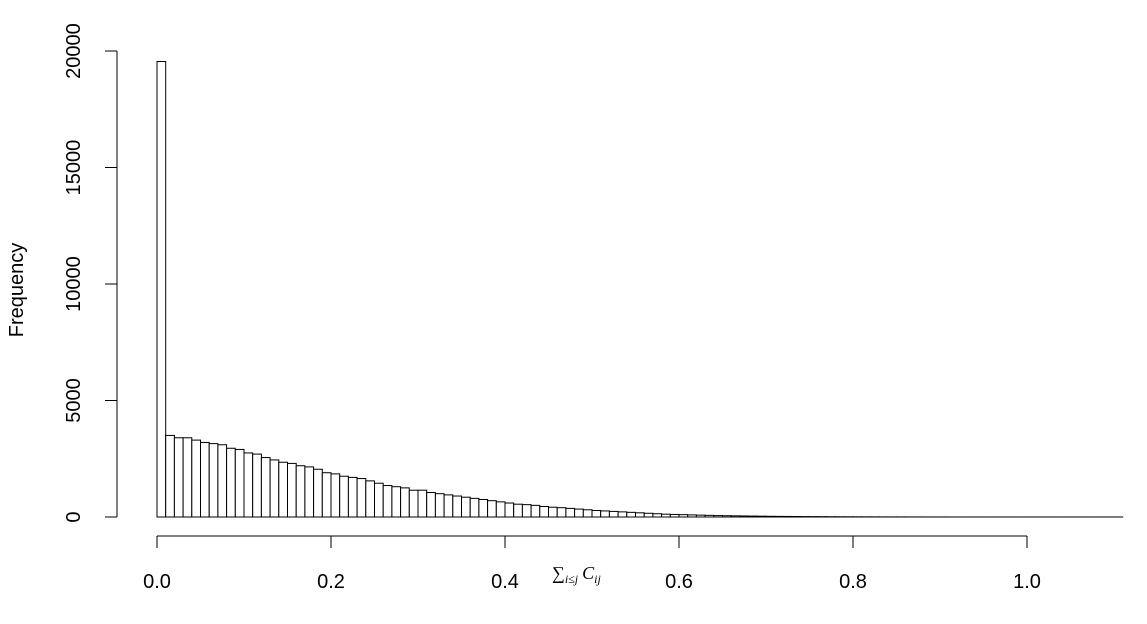 Image resolution: width=1147 pixels, height=624 pixels. I want to click on x-tick-label: 0.2, so click(331, 582).